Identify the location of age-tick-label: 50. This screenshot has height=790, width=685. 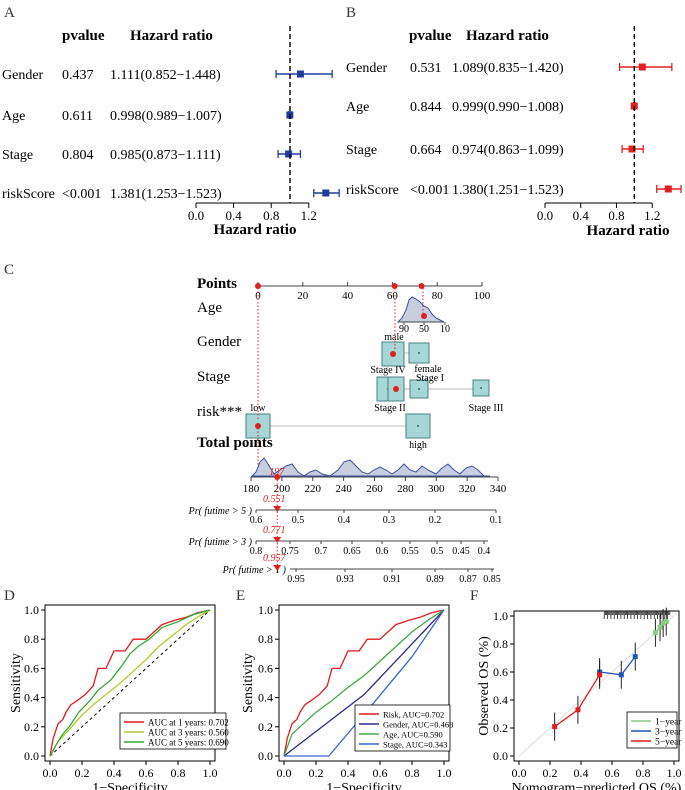
(424, 329).